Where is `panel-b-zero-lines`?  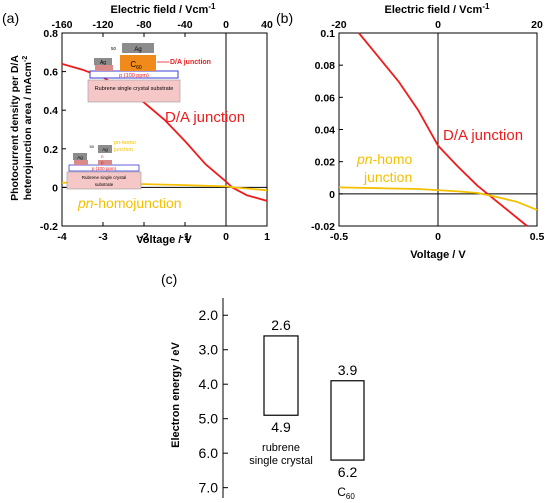 panel-b-zero-lines is located at coordinates (438, 129).